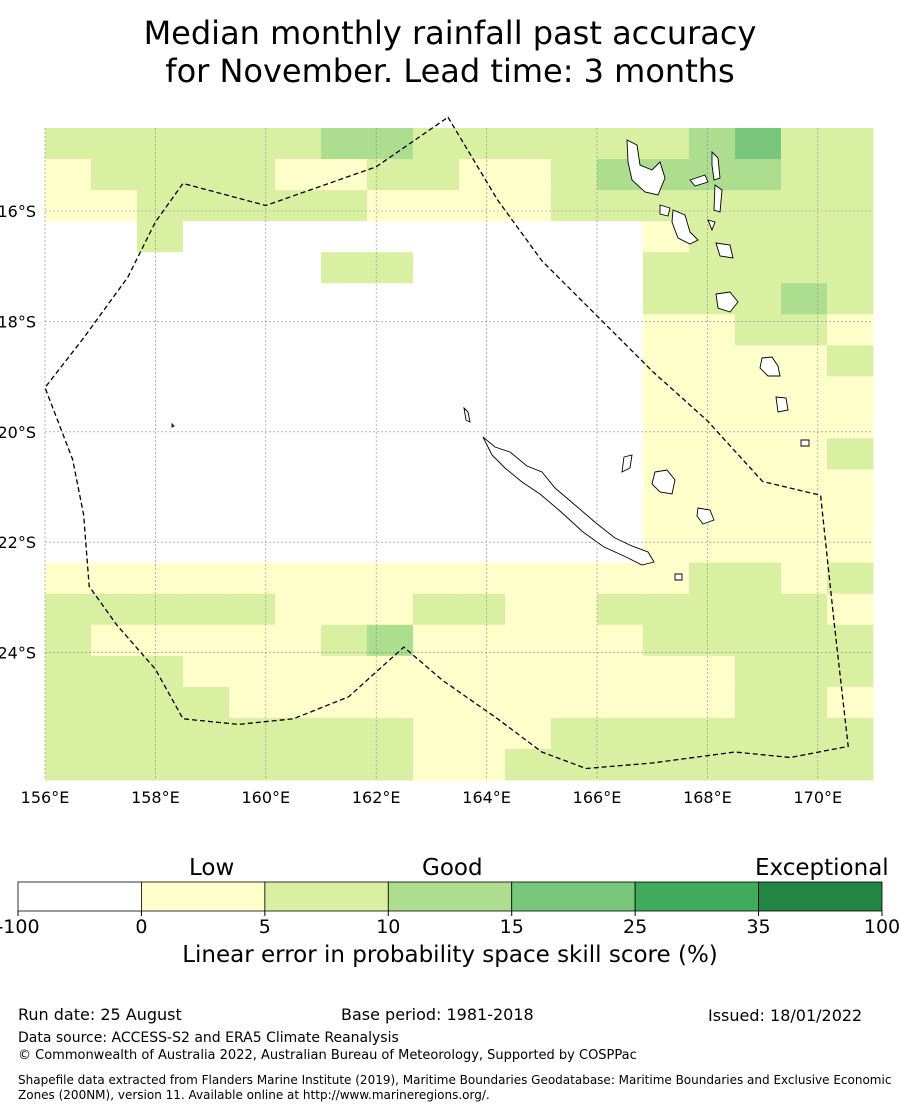 Image resolution: width=900 pixels, height=1110 pixels. Describe the element at coordinates (820, 896) in the screenshot. I see `colorbar-segment` at that location.